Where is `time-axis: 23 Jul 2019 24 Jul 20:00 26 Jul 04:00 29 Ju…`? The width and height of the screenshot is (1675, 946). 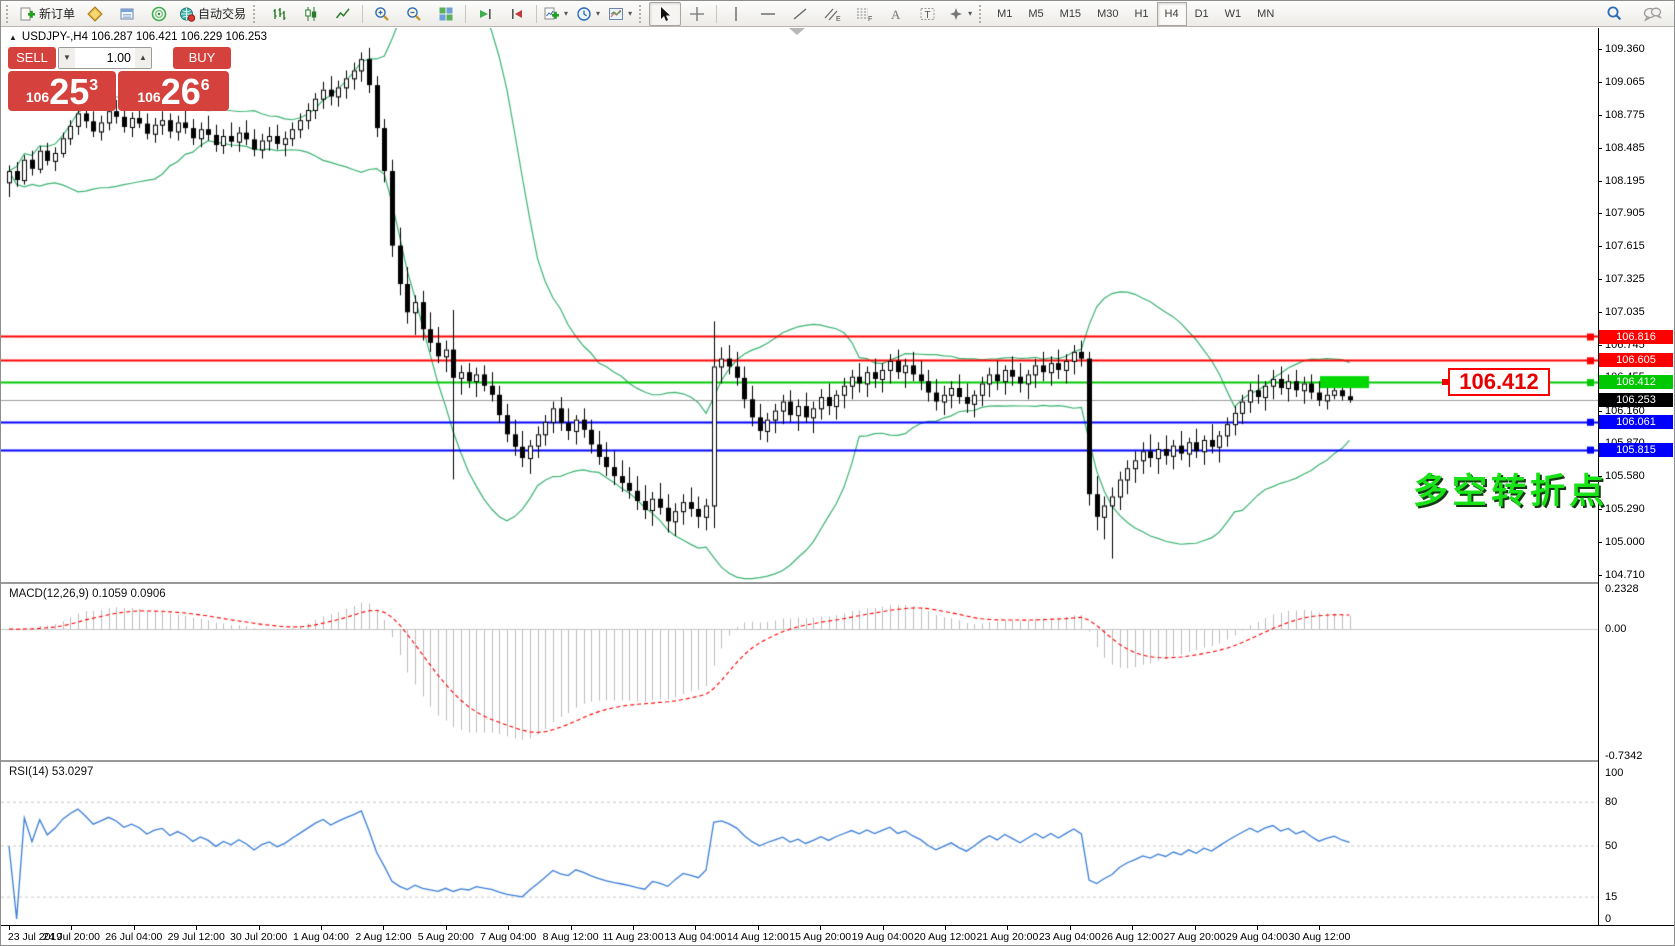
time-axis: 23 Jul 2019 24 Jul 20:00 26 Jul 04:00 29 Ju… is located at coordinates (837, 935).